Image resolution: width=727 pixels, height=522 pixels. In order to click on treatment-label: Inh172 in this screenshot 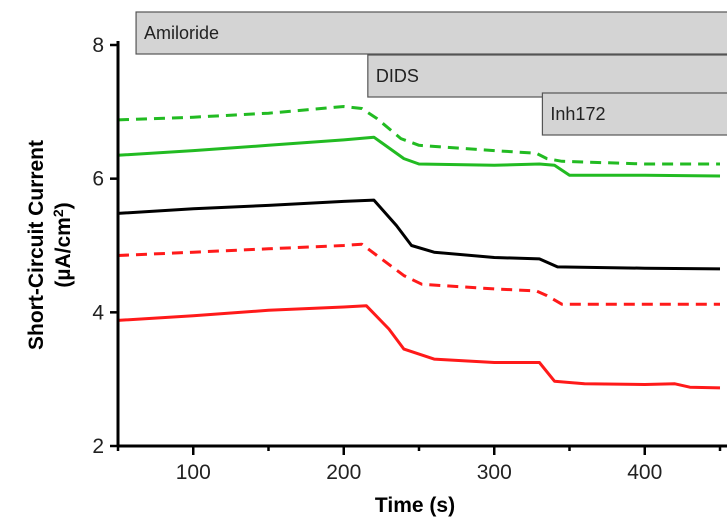, I will do `click(577, 114)`.